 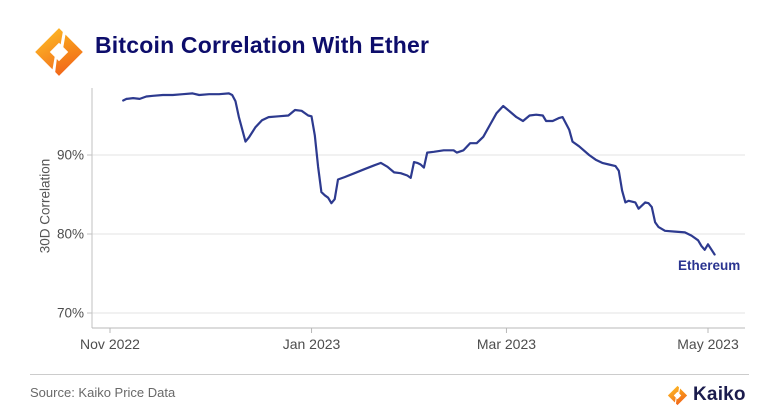 I want to click on kaiko-brand-icon, so click(x=677, y=395).